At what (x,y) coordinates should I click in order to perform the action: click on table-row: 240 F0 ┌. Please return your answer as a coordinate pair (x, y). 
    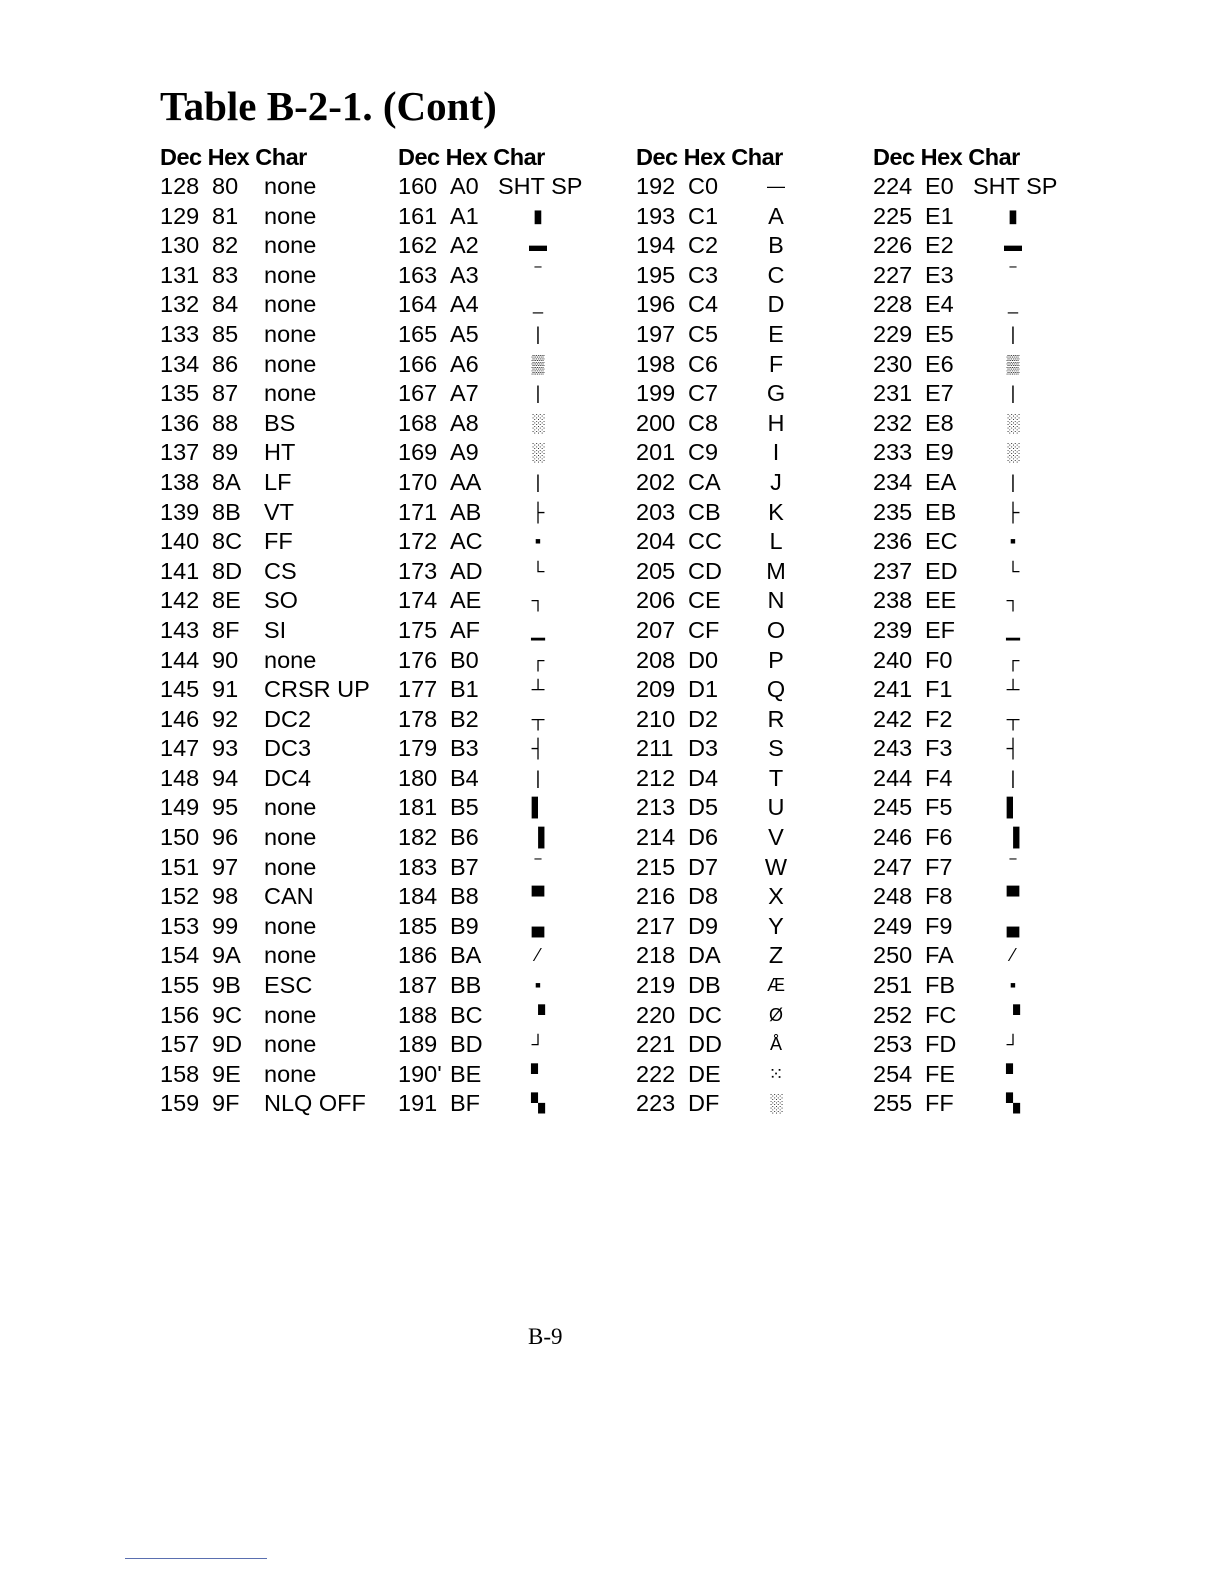
    Looking at the image, I should click on (946, 661).